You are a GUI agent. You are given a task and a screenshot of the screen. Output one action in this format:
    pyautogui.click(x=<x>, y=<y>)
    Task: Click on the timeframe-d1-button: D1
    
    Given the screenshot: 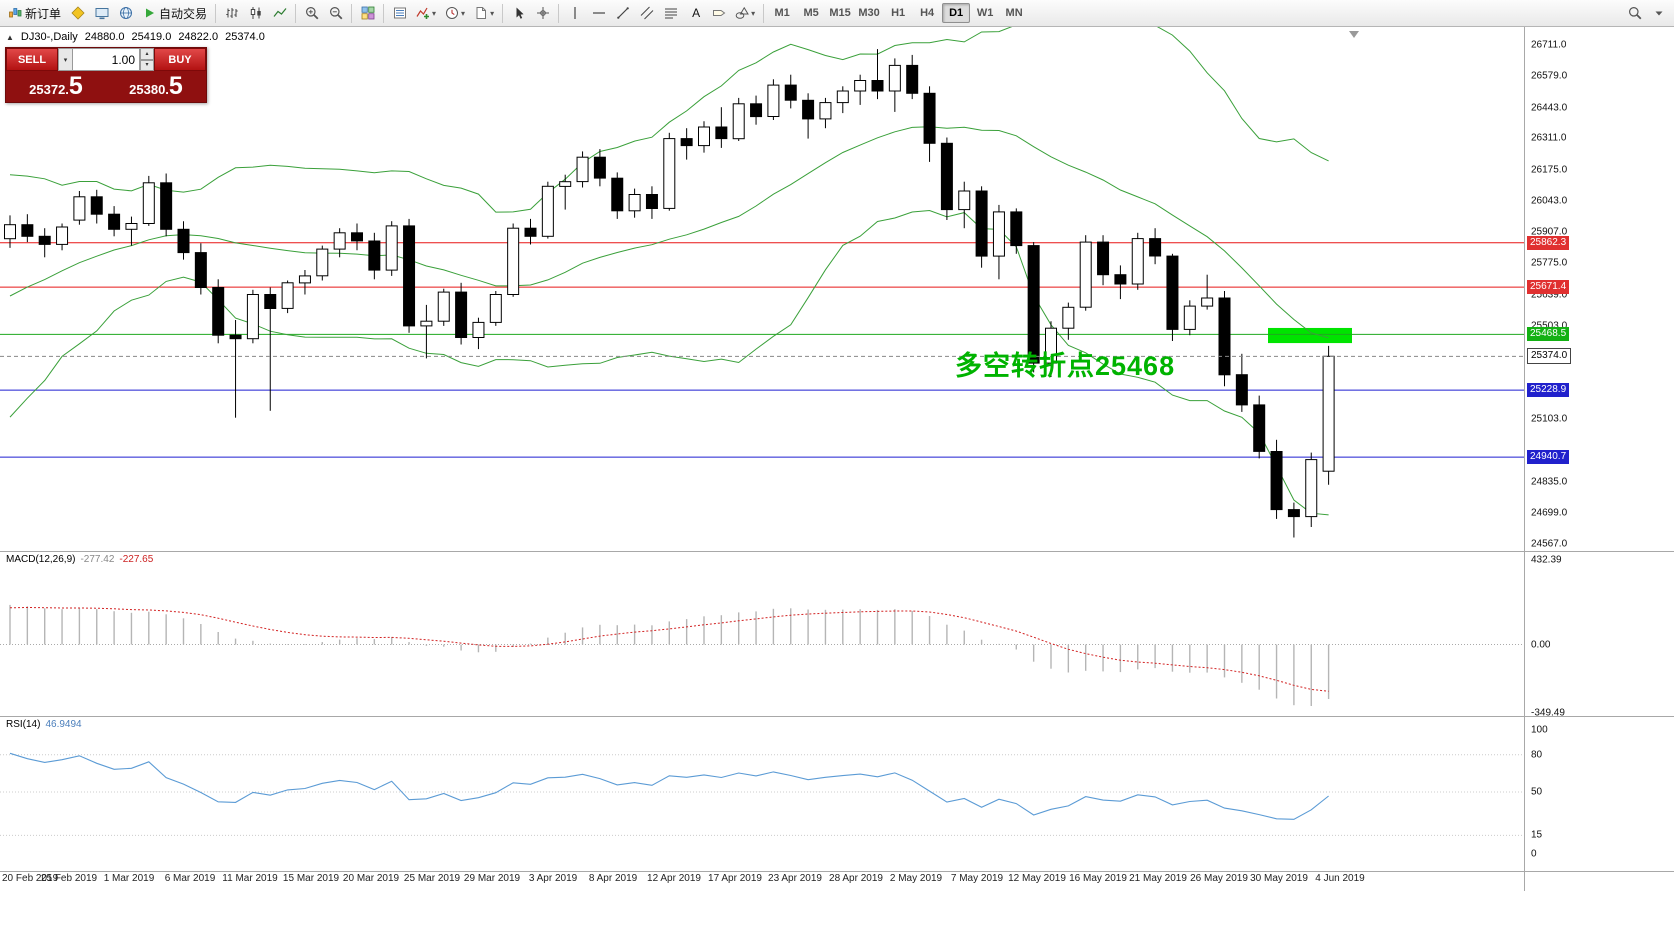 What is the action you would take?
    pyautogui.click(x=956, y=13)
    